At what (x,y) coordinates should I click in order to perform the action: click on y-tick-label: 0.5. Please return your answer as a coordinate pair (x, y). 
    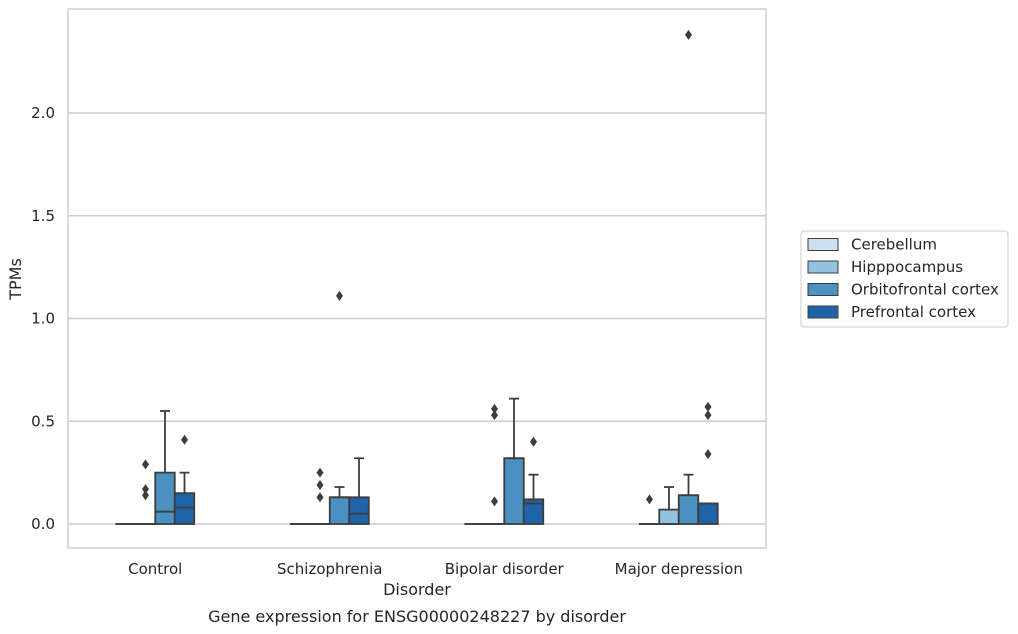
    Looking at the image, I should click on (43, 421).